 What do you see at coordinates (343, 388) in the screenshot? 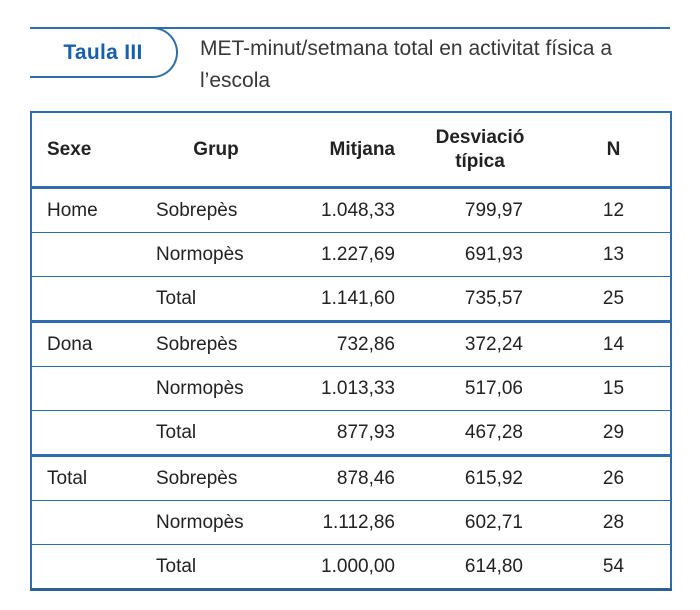
I see `cell-mitjana: 1.013,33` at bounding box center [343, 388].